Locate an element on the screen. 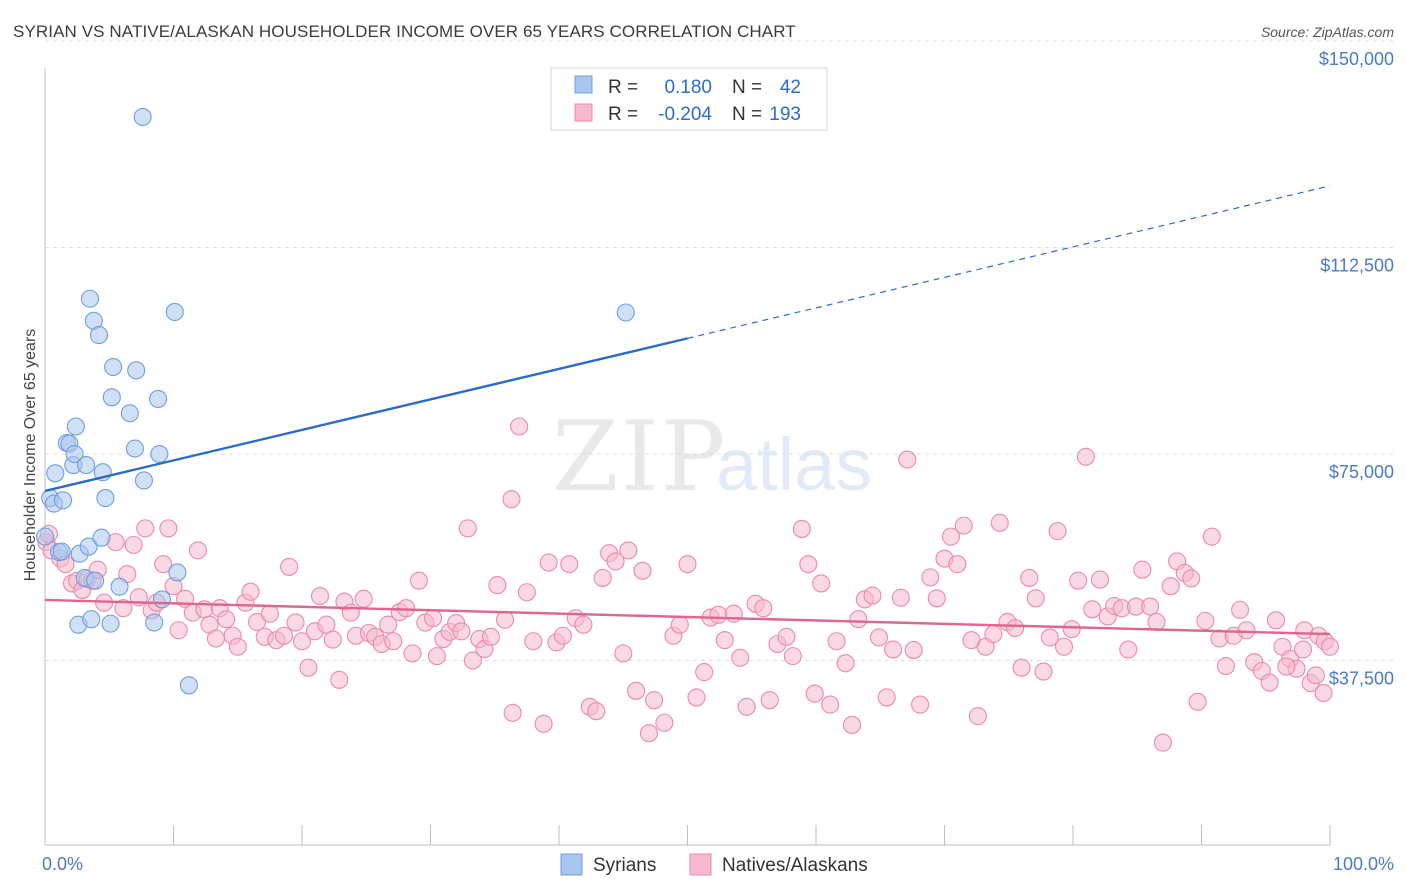 The height and width of the screenshot is (892, 1406). natives-alaskans-trendline is located at coordinates (687, 617).